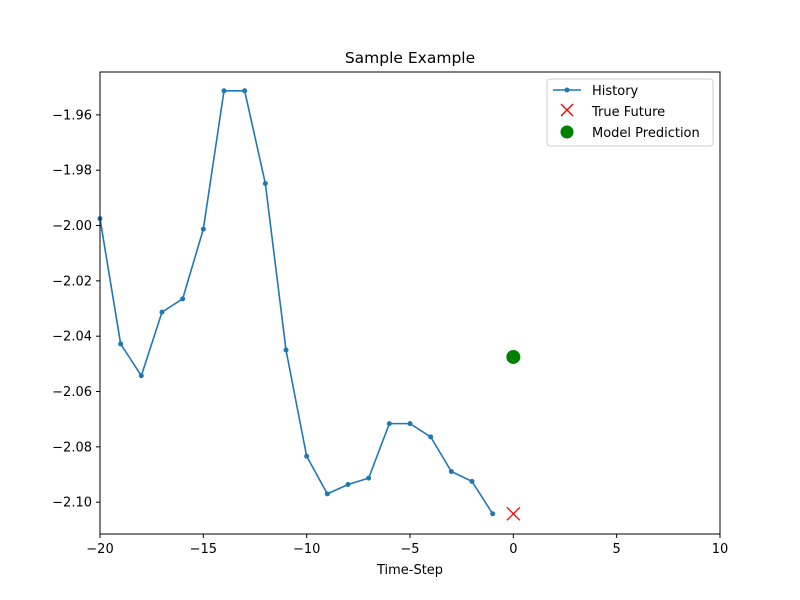 The width and height of the screenshot is (800, 600). I want to click on legend-label-model-prediction: Model Prediction, so click(646, 133).